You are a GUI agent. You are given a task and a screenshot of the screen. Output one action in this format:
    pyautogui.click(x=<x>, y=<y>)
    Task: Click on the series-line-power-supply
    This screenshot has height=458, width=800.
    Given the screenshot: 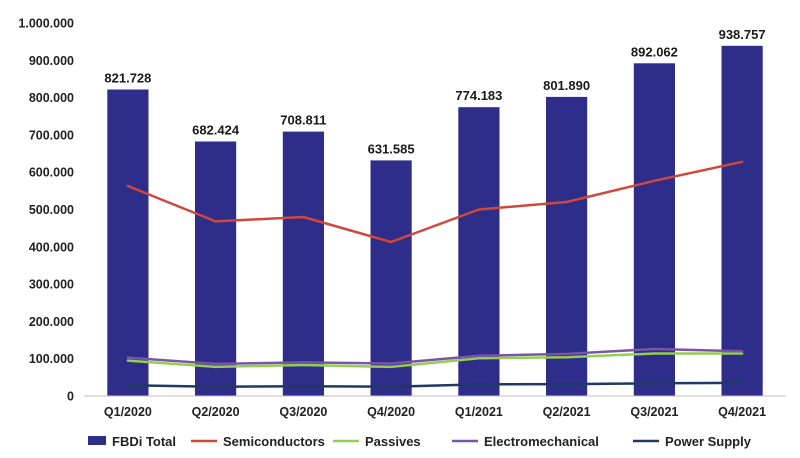 What is the action you would take?
    pyautogui.click(x=435, y=384)
    